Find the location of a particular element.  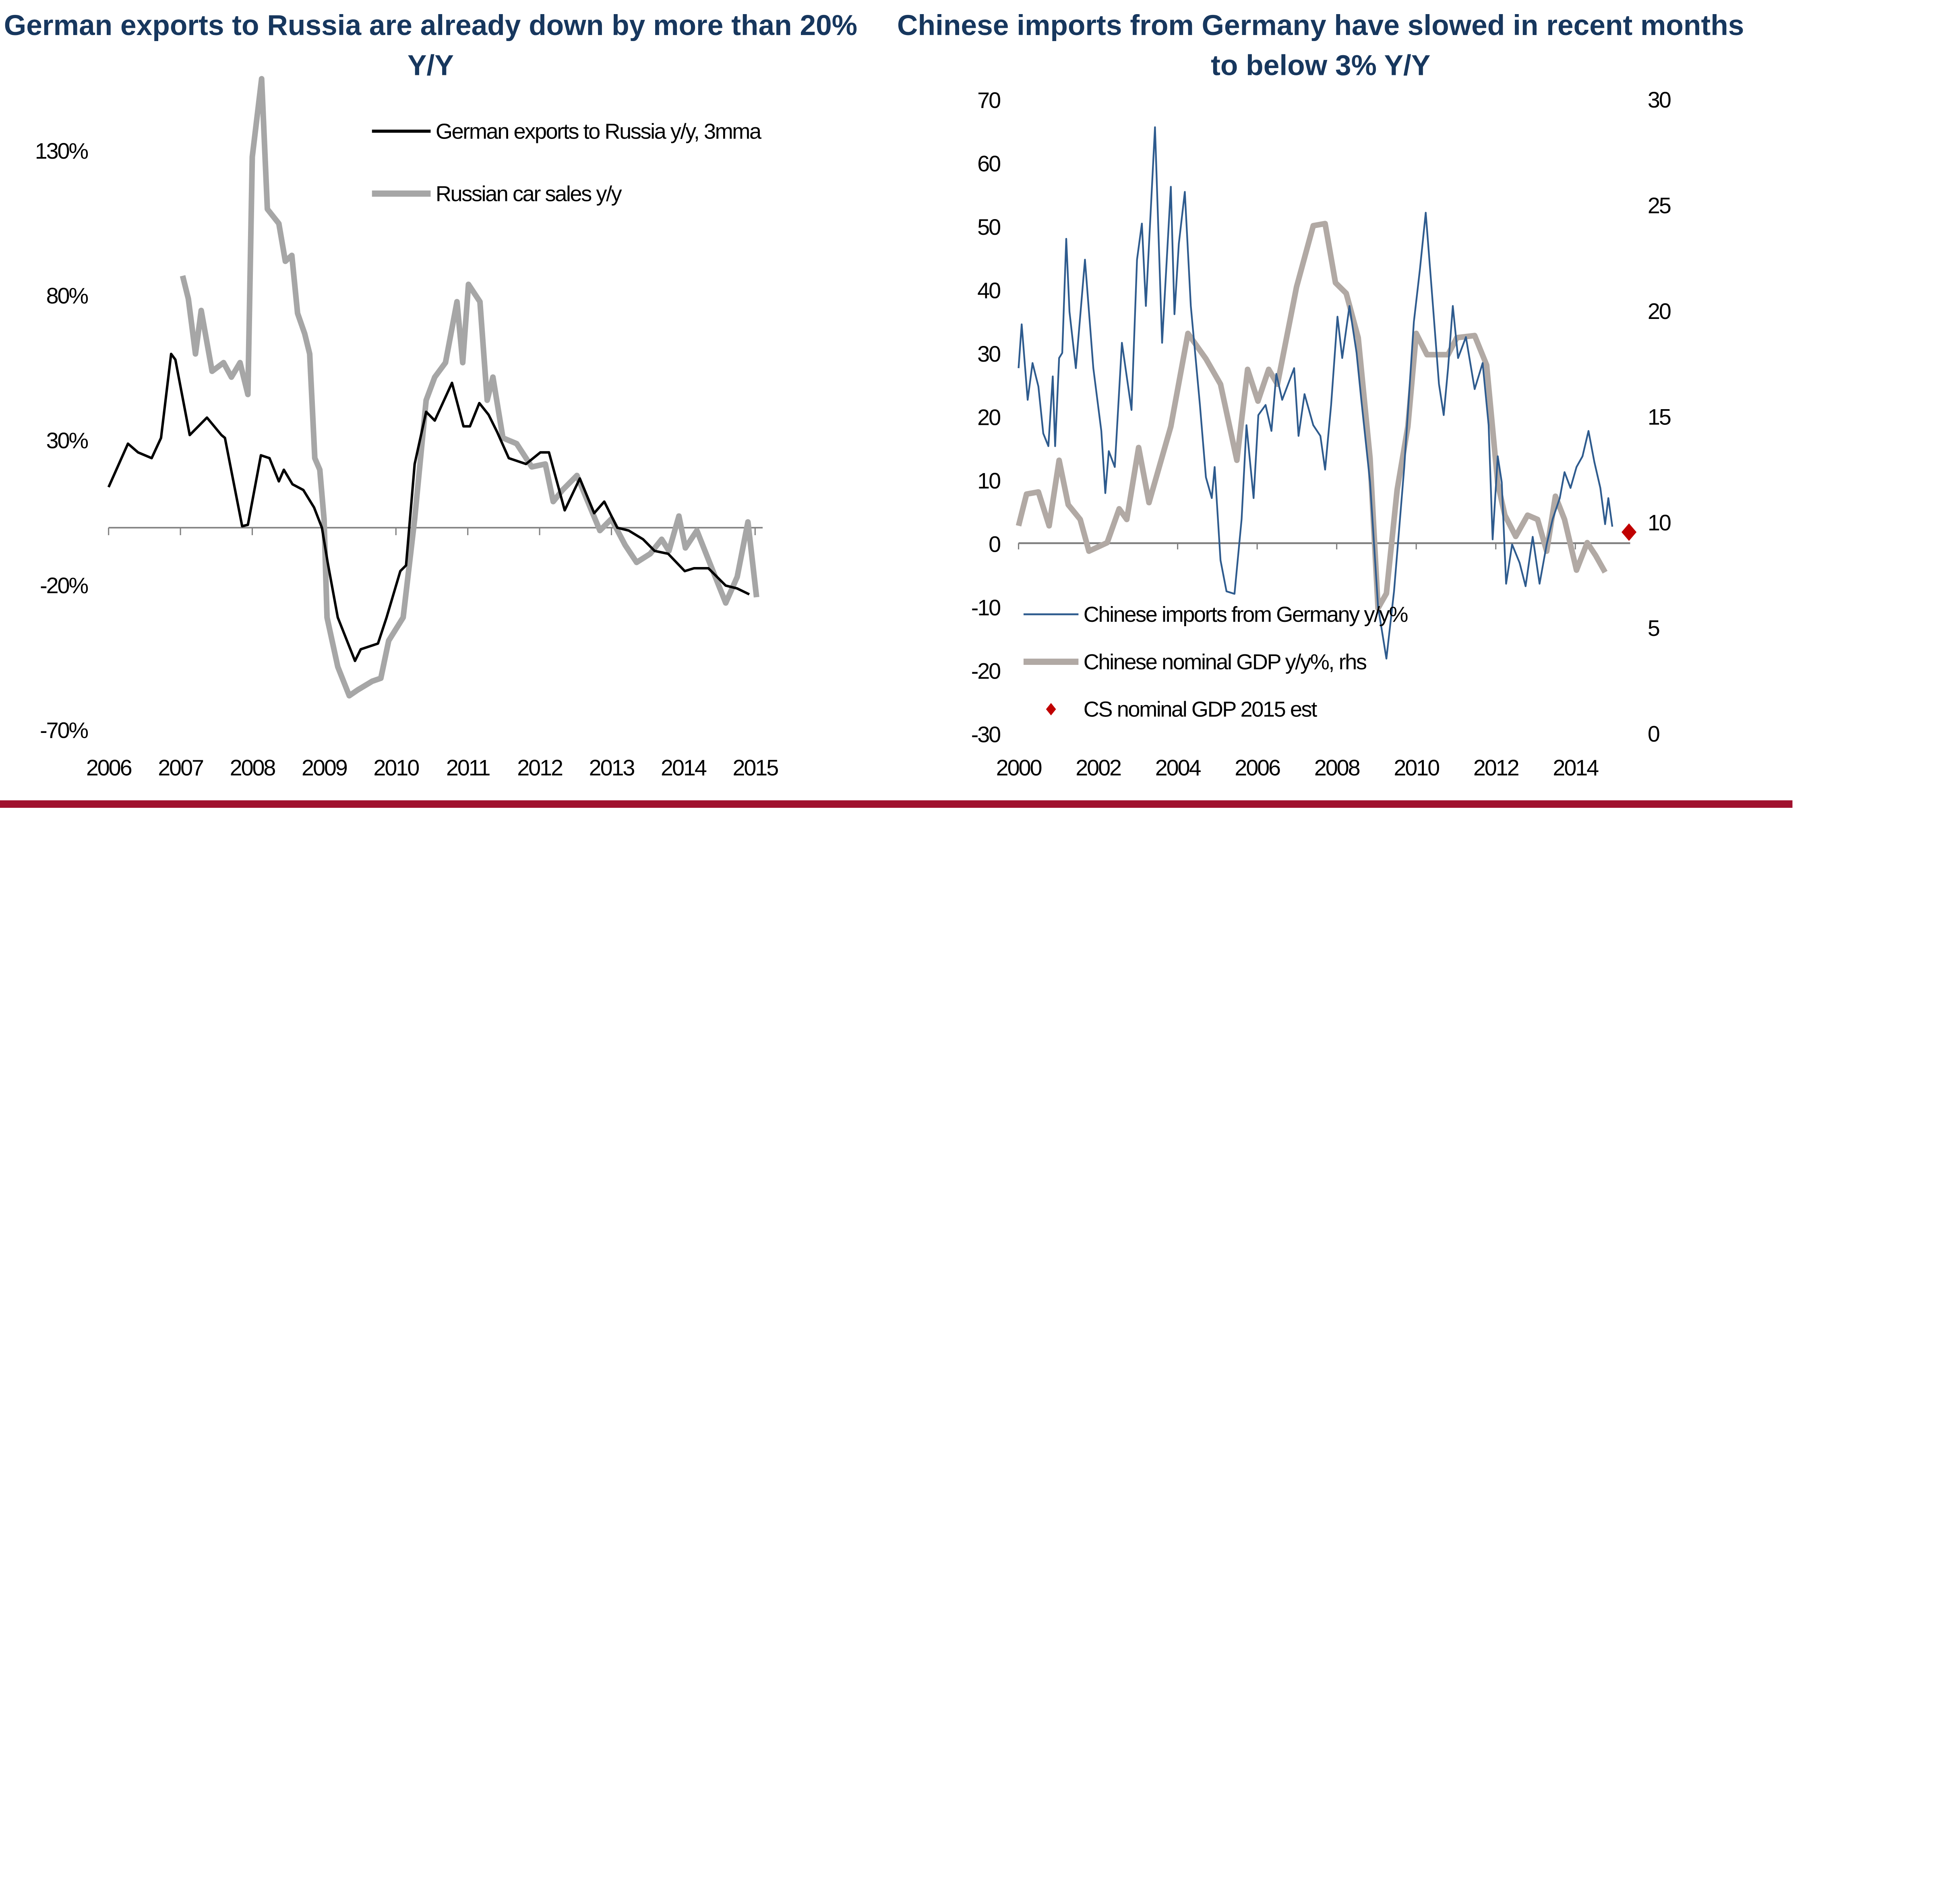

chart2-y-tick-label-right: 10 is located at coordinates (1659, 522).